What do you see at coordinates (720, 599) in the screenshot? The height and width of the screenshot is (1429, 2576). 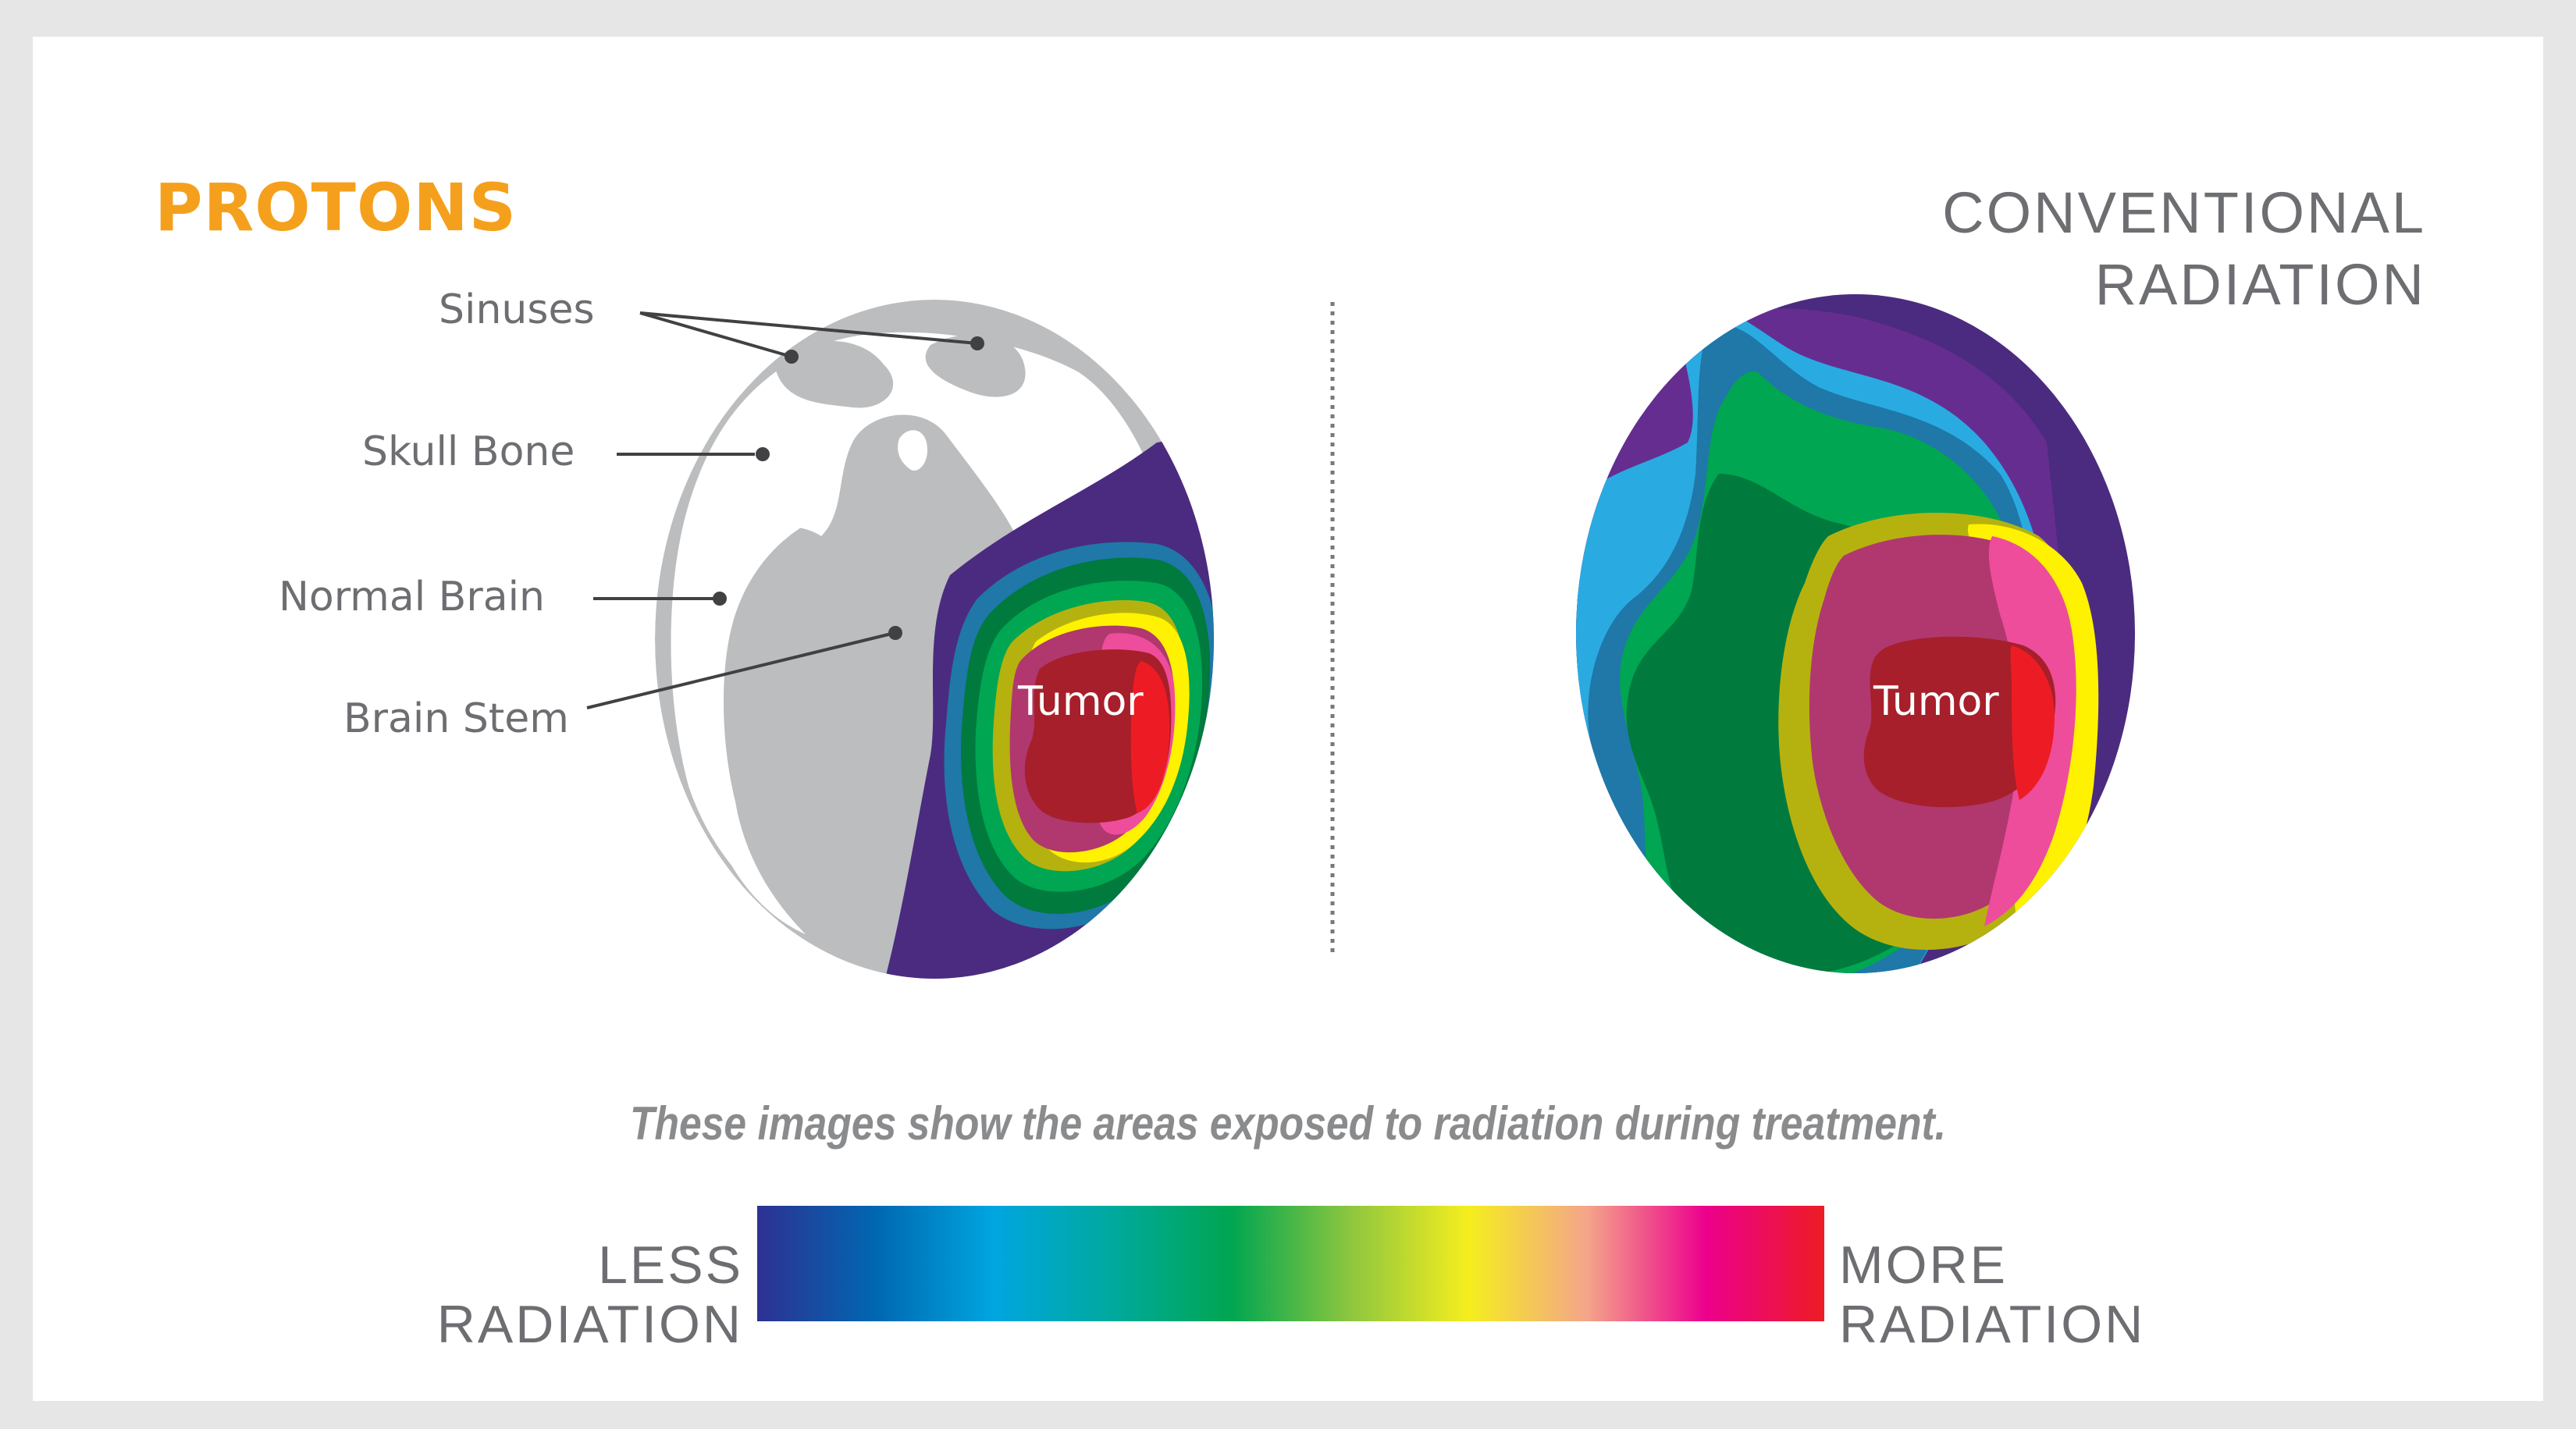 I see `normal-brain-dot` at bounding box center [720, 599].